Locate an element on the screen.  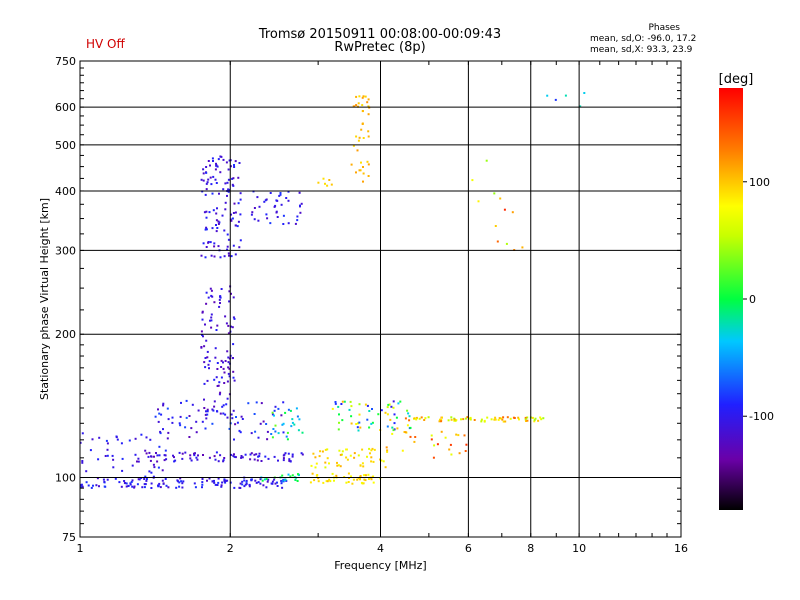
hv-status: HV Off is located at coordinates (105, 44).